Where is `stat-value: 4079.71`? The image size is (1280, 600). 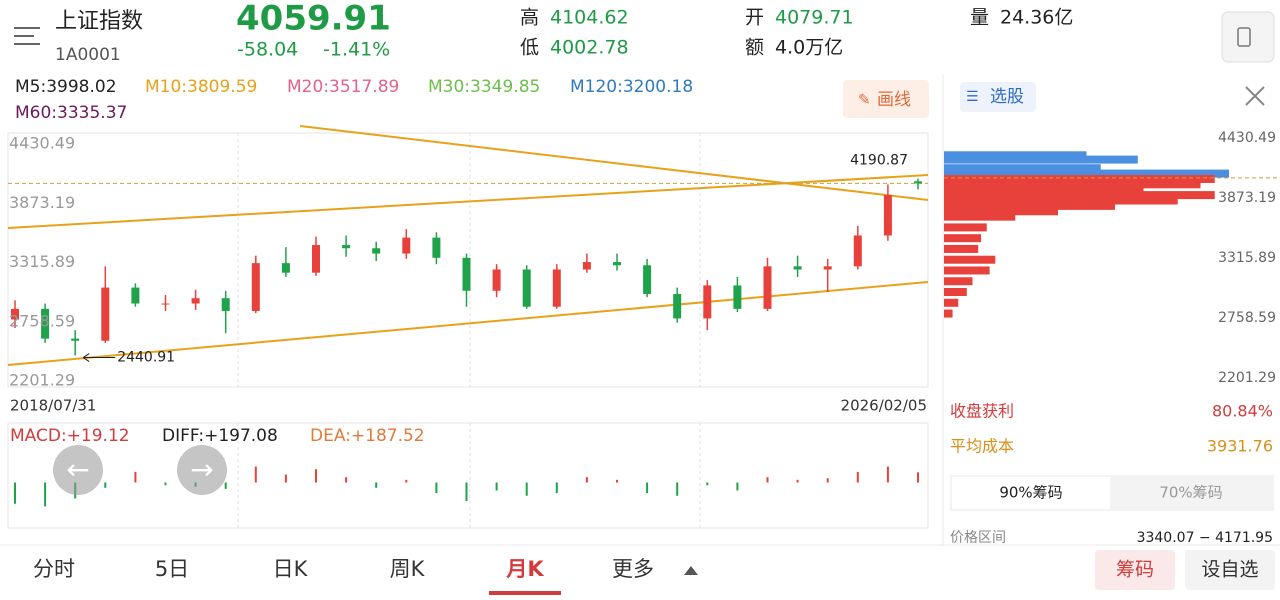
stat-value: 4079.71 is located at coordinates (814, 18).